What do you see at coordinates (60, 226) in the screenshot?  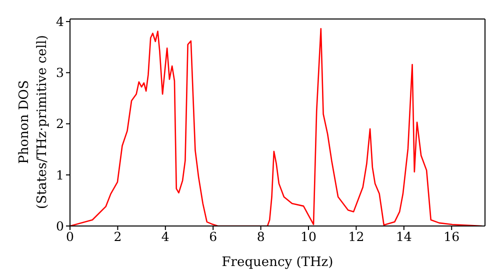 I see `y-tick-label: 0` at bounding box center [60, 226].